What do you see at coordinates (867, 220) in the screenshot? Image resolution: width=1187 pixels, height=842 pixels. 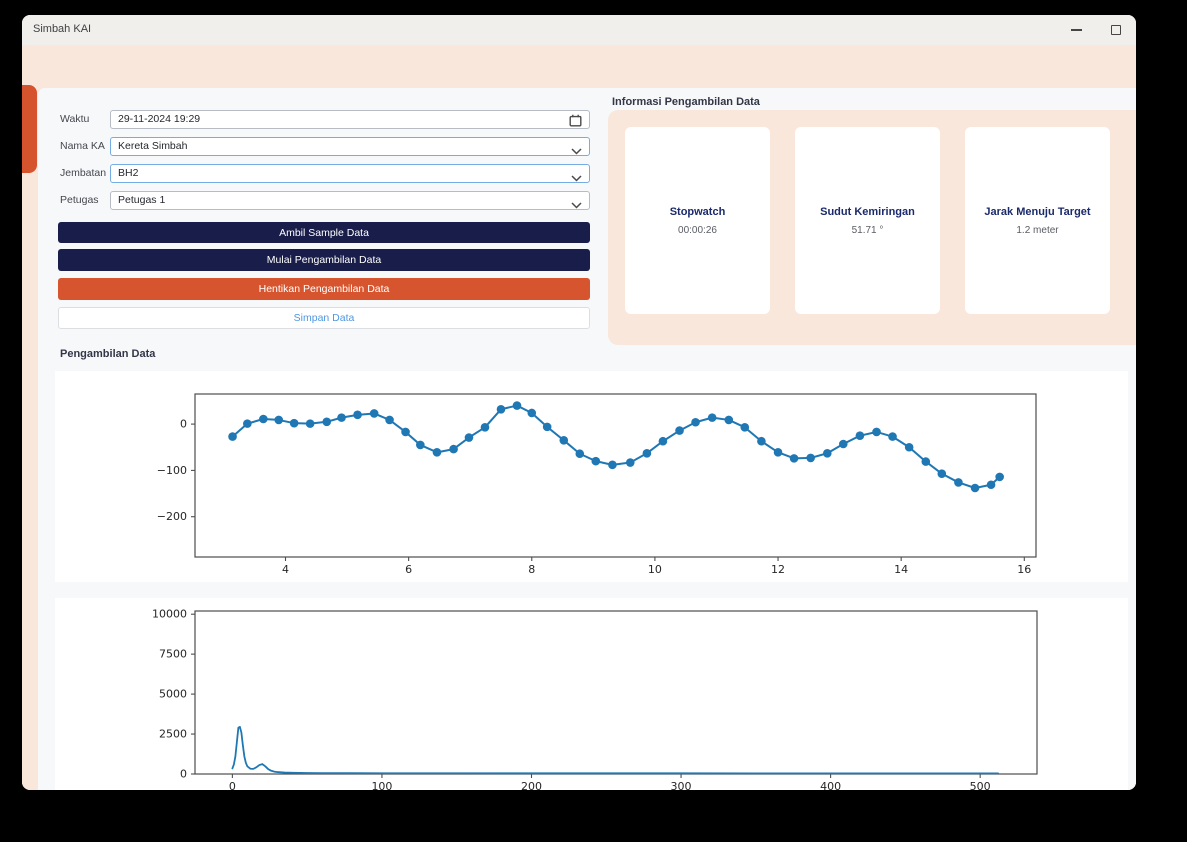 I see `sudut-kemiringan-card: Sudut Kemiringan 51.71 °` at bounding box center [867, 220].